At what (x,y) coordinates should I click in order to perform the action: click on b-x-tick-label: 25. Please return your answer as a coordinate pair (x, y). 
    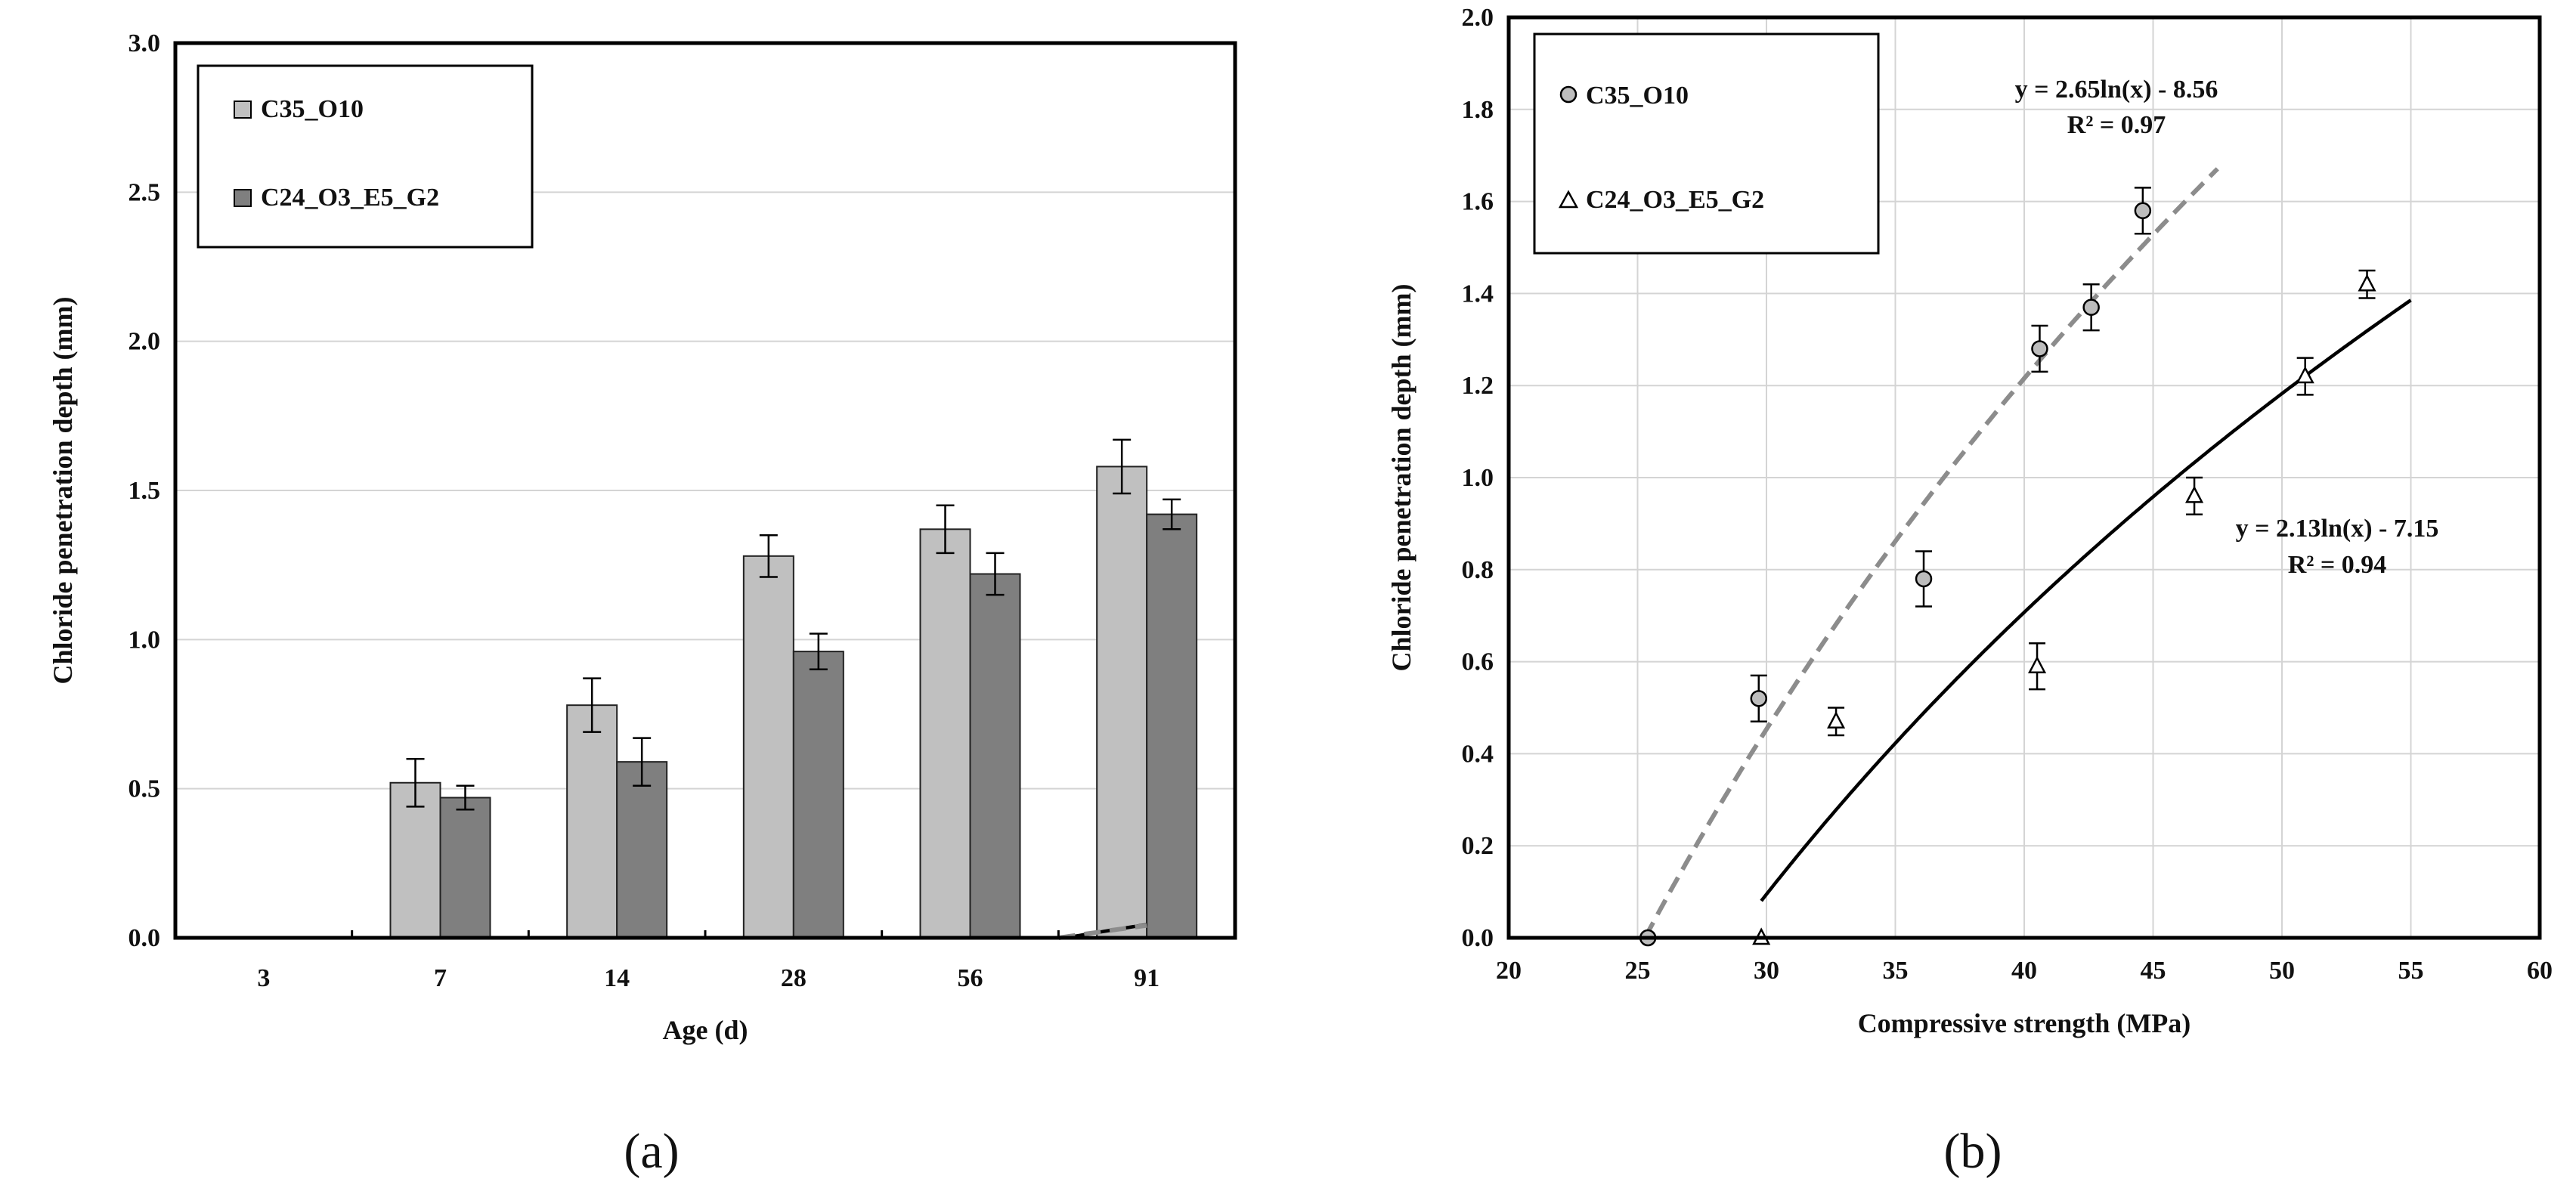
    Looking at the image, I should click on (1638, 971).